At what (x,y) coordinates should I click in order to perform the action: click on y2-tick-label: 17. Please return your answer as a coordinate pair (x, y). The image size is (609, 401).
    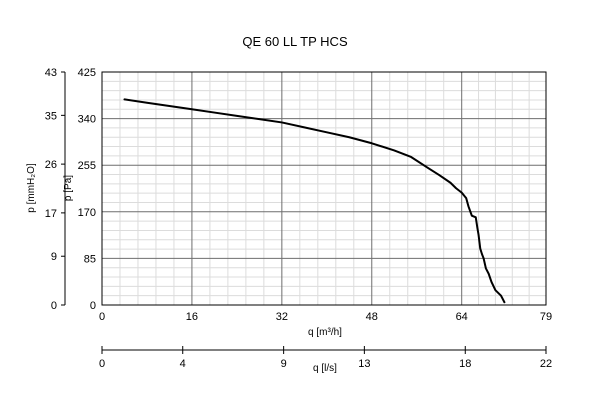
    Looking at the image, I should click on (51, 214).